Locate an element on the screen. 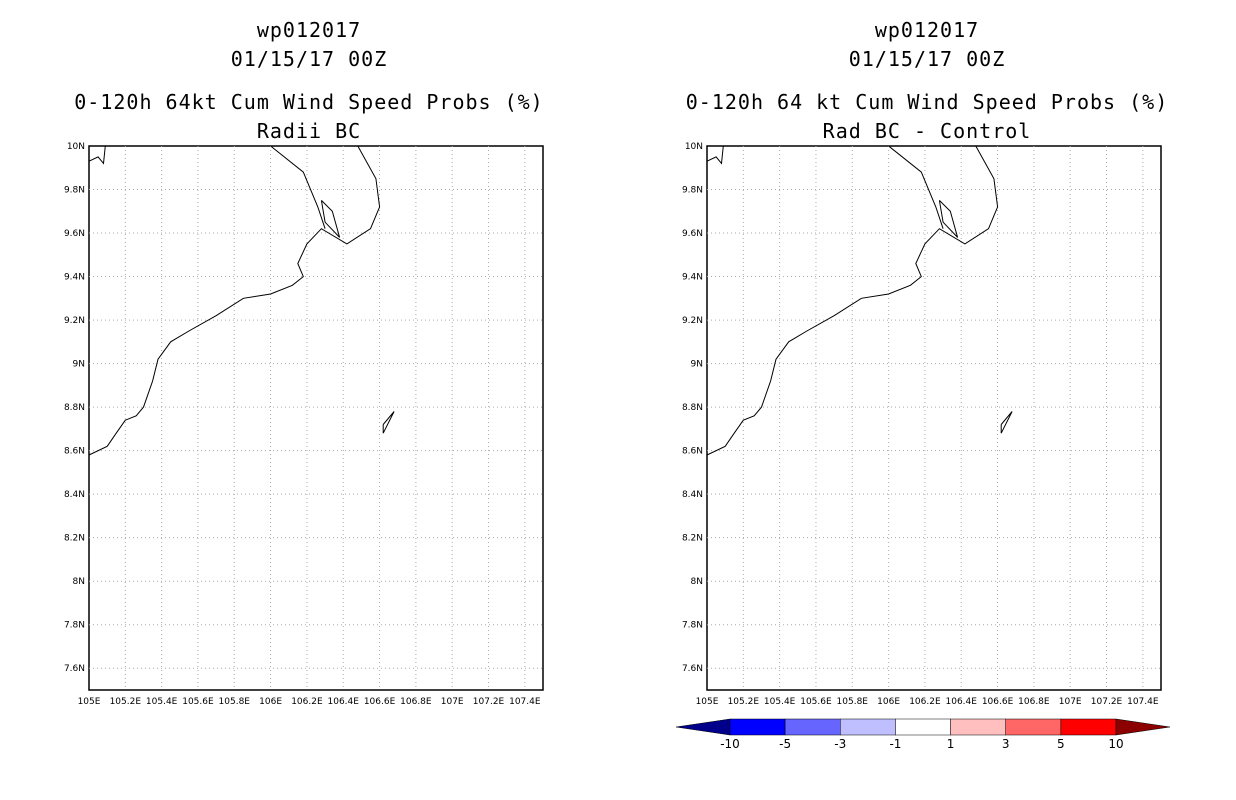  panel-2-title-line3: 0-120h 64 kt Cum Wind Speed Probs (%) is located at coordinates (927, 102).